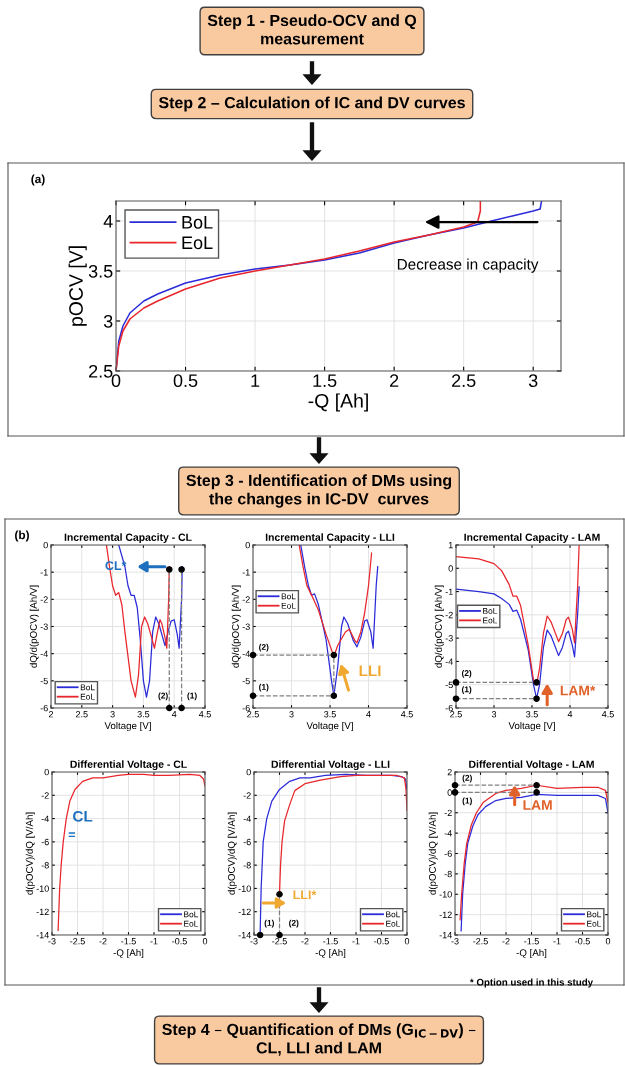  What do you see at coordinates (185, 381) in the screenshot?
I see `x-tick-label: 0.5` at bounding box center [185, 381].